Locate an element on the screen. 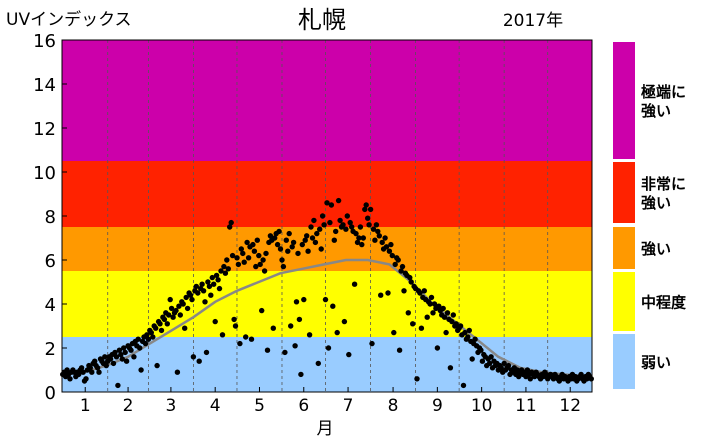 The height and width of the screenshot is (446, 717). y-tick-label: 2 is located at coordinates (50, 349).